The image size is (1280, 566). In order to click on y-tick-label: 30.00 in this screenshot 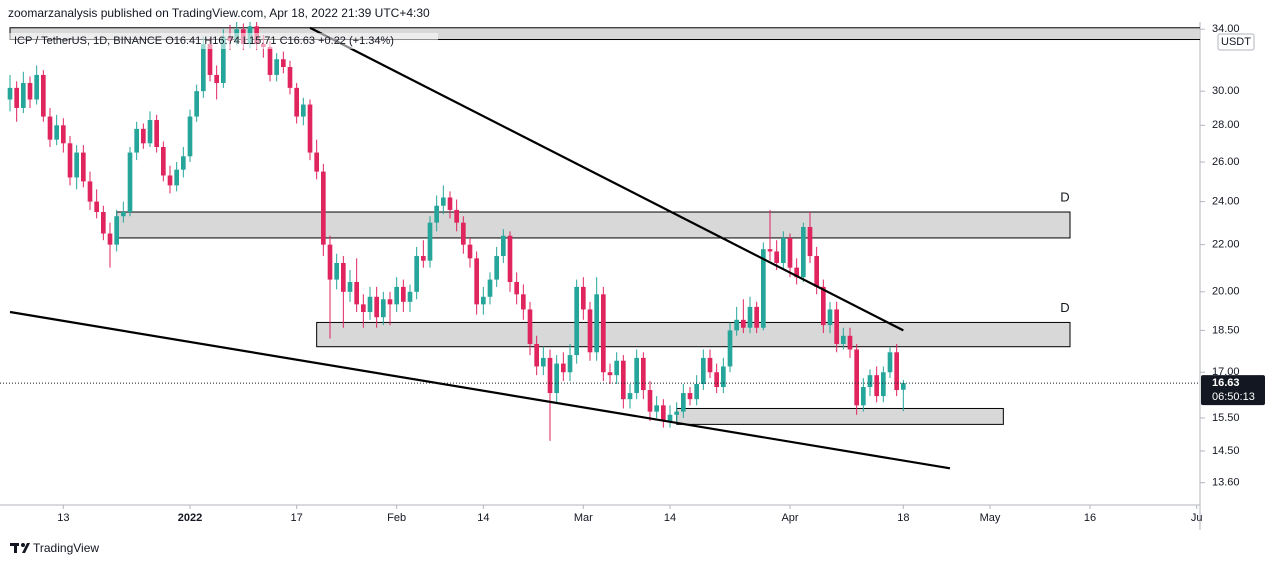, I will do `click(1226, 91)`.